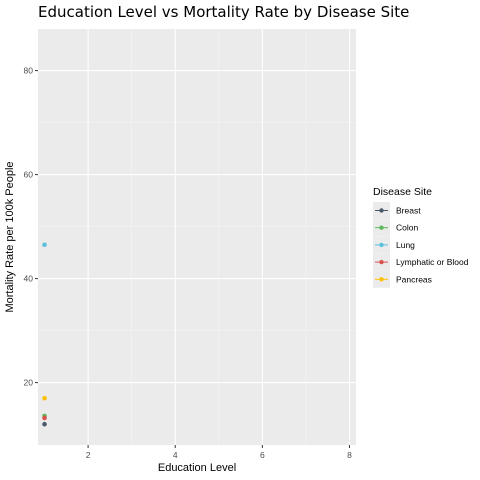 This screenshot has width=480, height=480. I want to click on y-axis-ticks: 20 40 60 80, so click(31, 227).